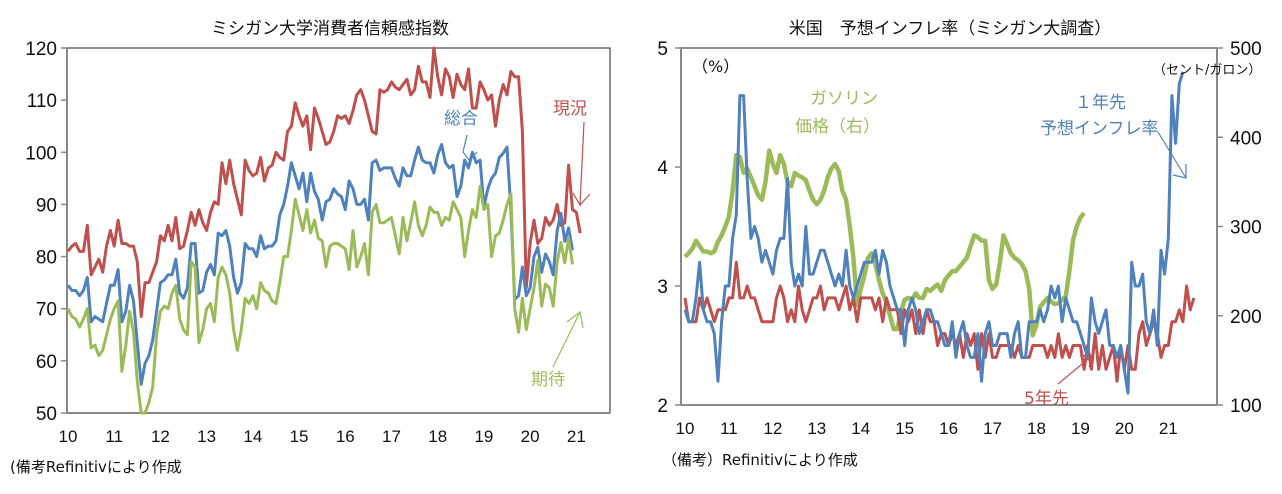  I want to click on right-y-tick-label: 2, so click(662, 406).